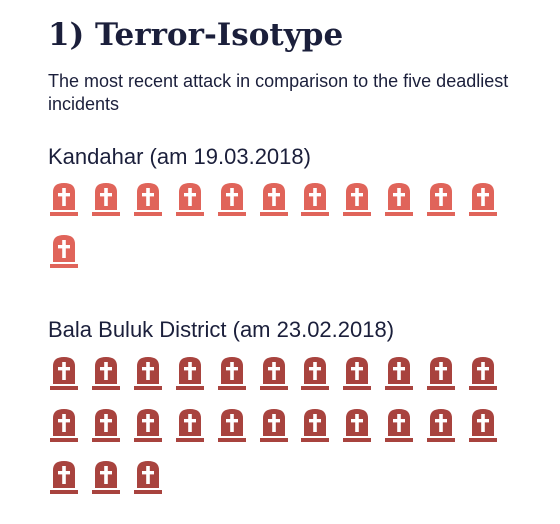  I want to click on chart-title: 1) Terror-Isotype, so click(196, 35).